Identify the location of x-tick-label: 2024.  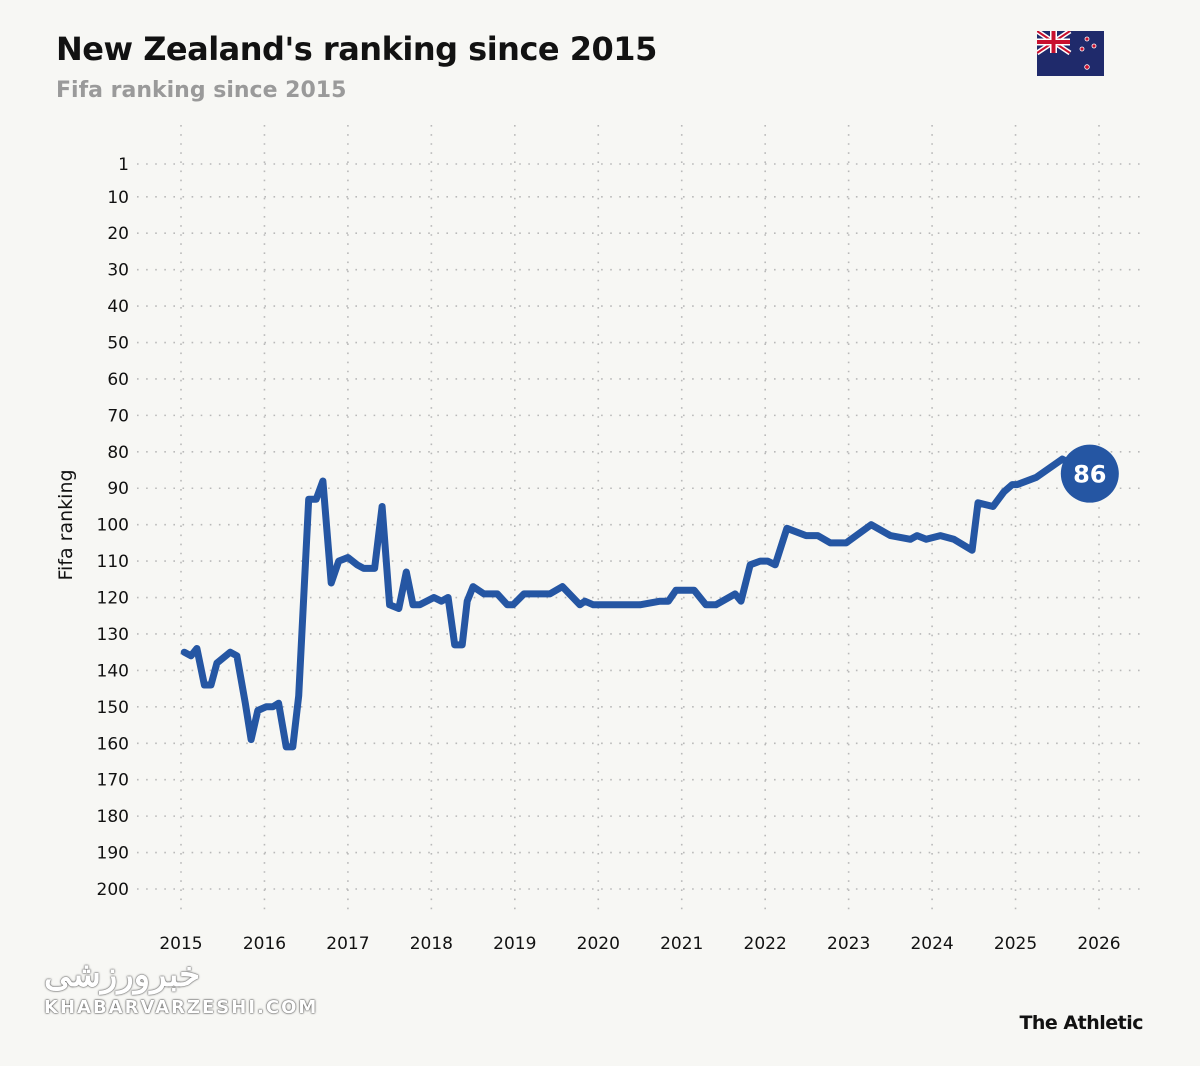
(931, 944).